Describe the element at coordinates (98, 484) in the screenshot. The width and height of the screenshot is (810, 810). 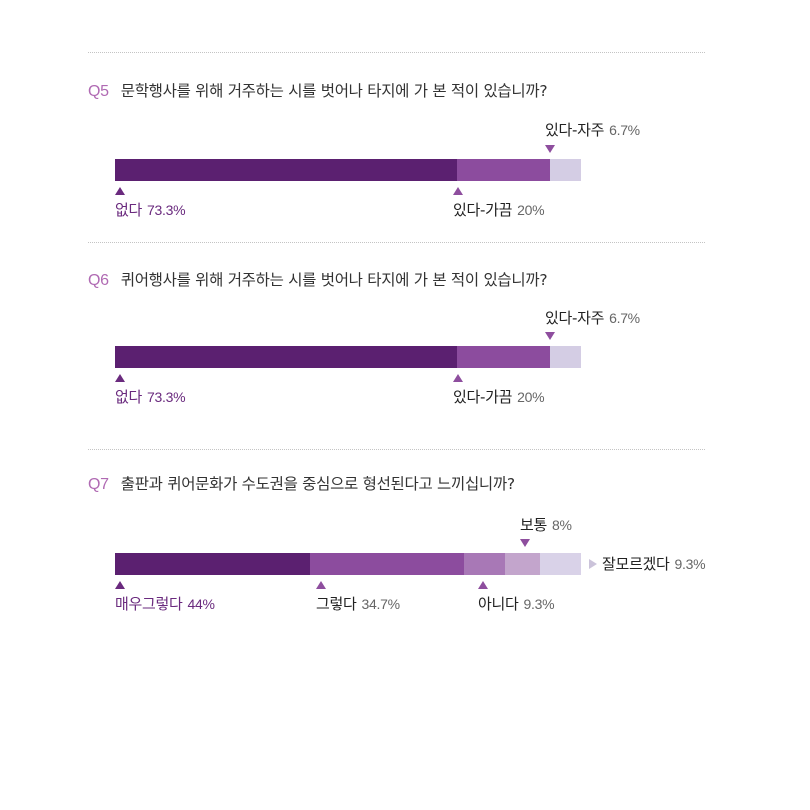
I see `question-number: Q7` at that location.